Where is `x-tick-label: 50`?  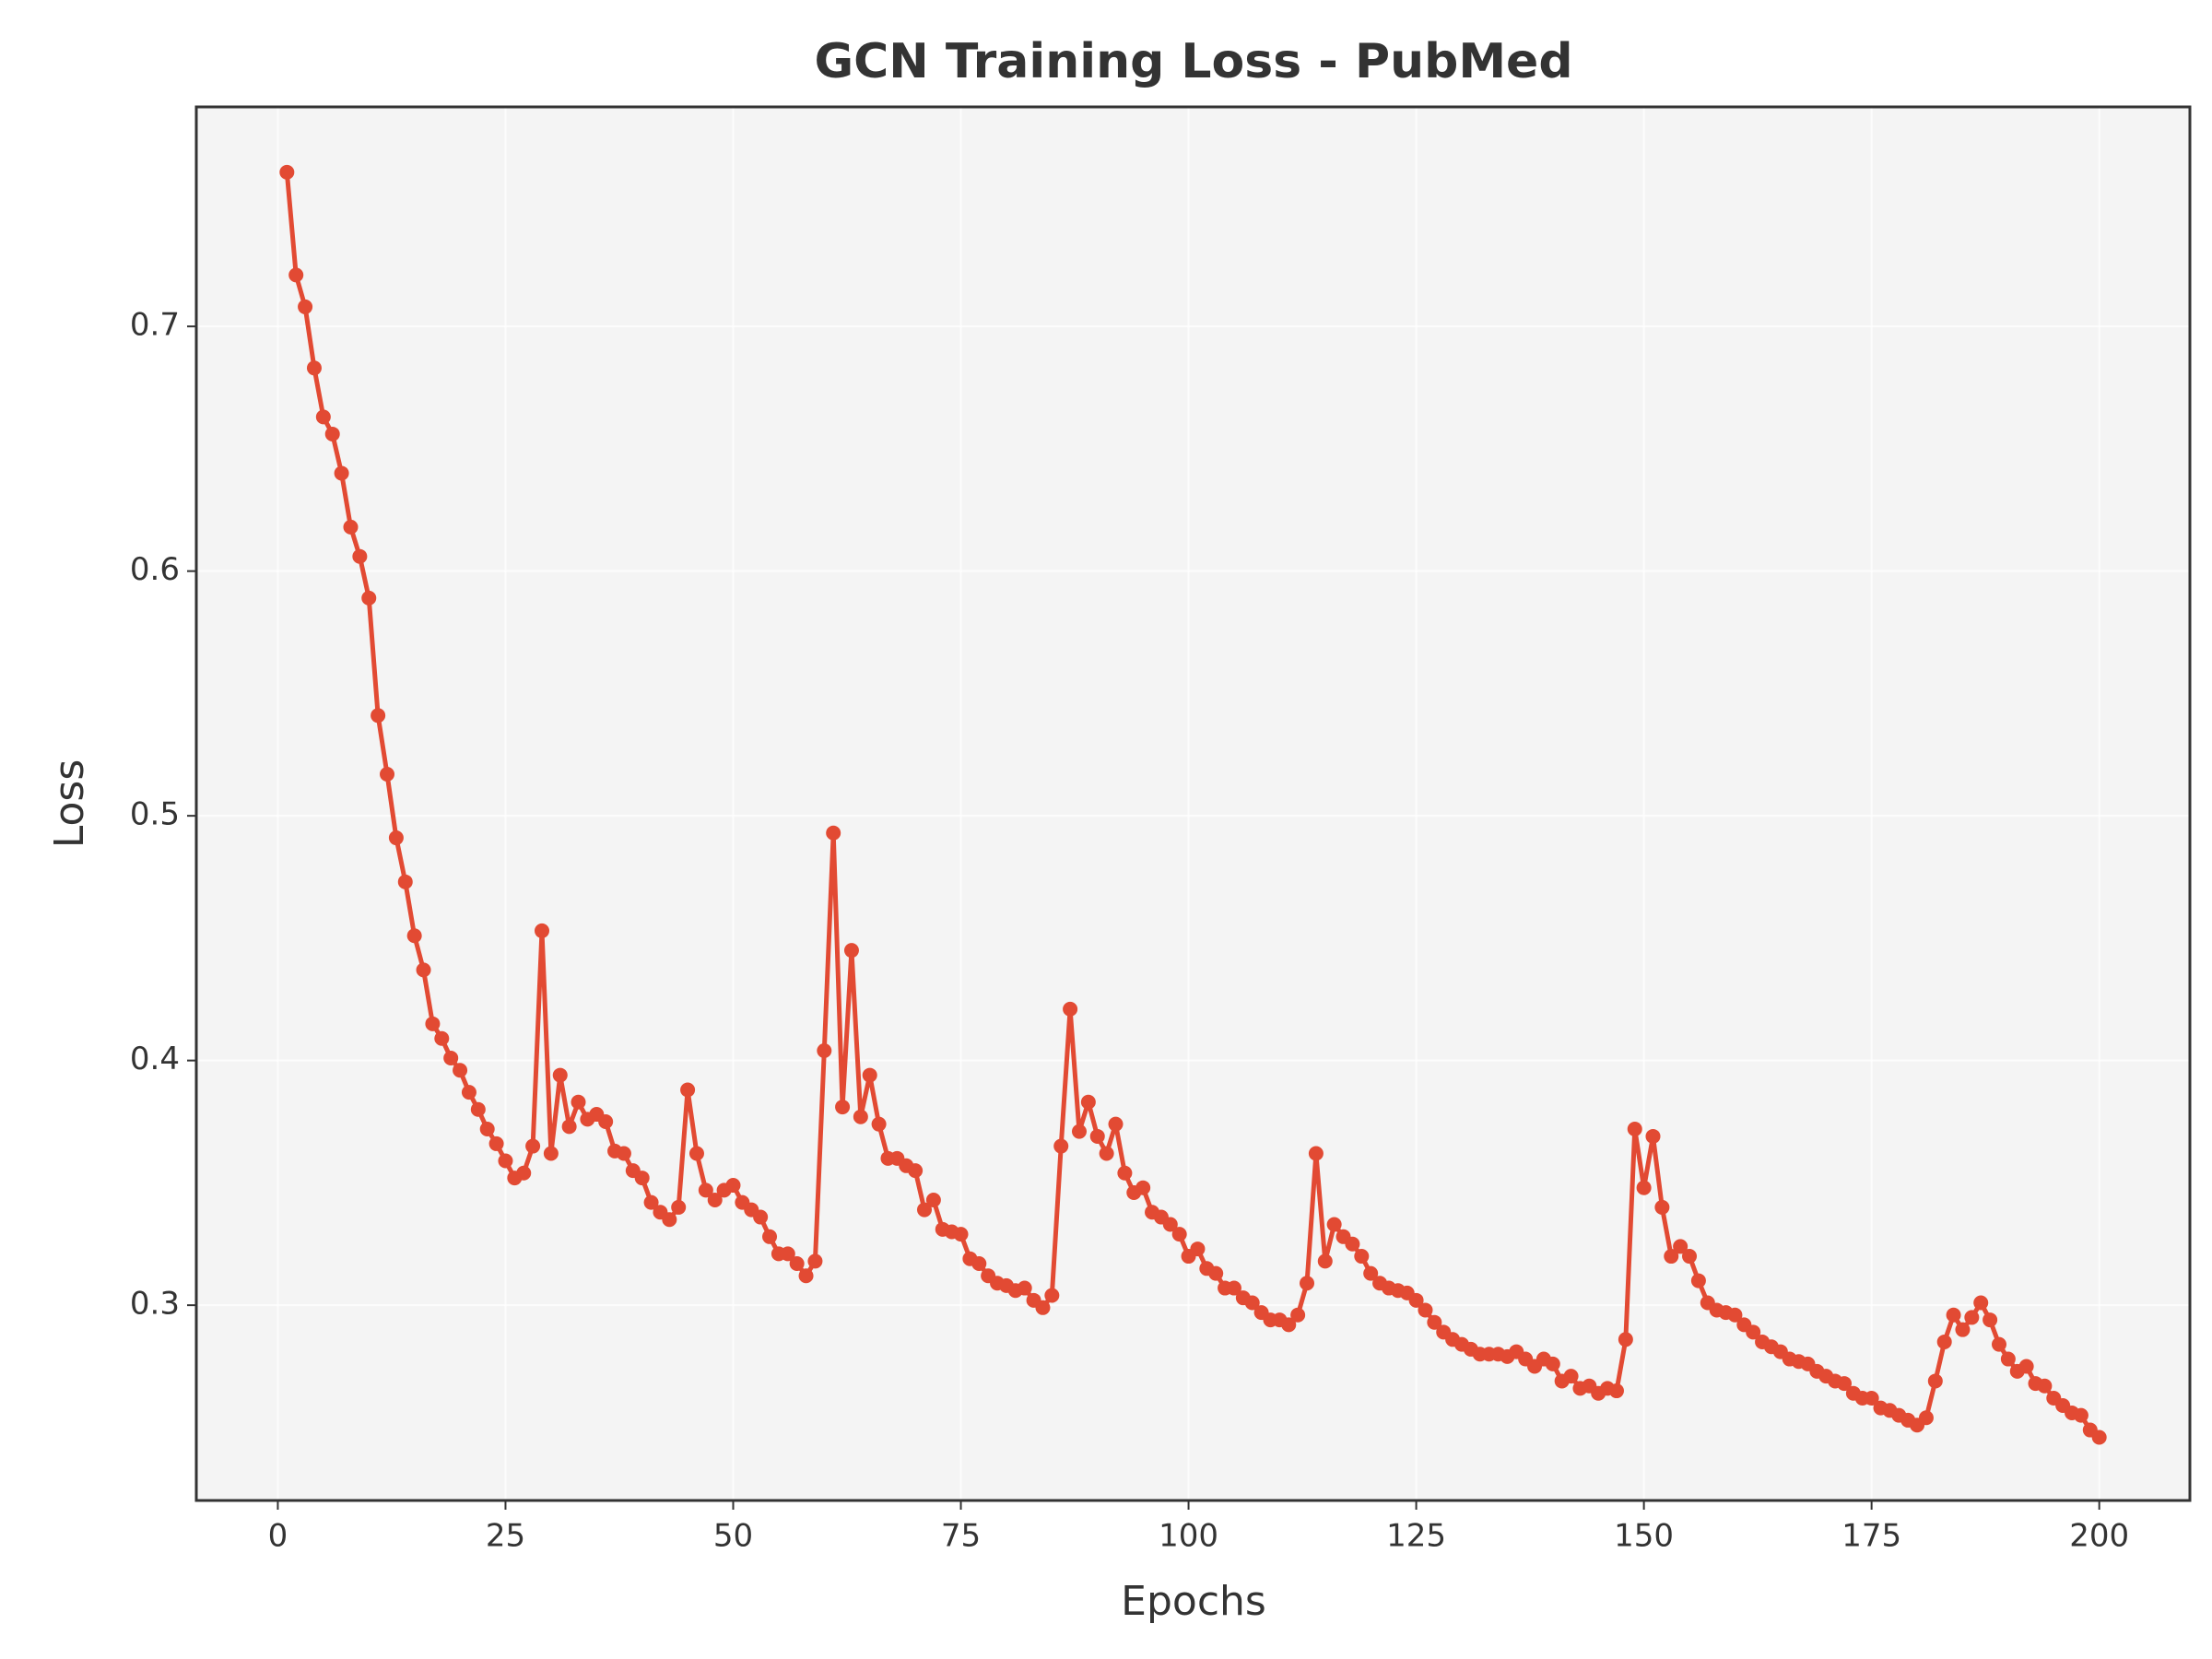
x-tick-label: 50 is located at coordinates (733, 1536).